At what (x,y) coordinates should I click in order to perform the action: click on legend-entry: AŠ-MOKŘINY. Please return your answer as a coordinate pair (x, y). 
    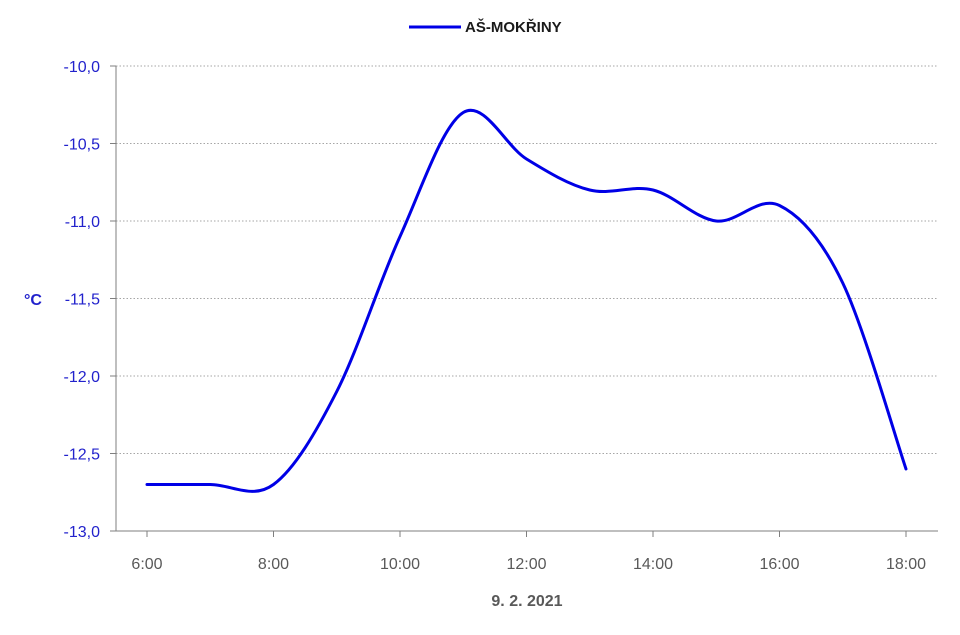
    Looking at the image, I should click on (513, 27).